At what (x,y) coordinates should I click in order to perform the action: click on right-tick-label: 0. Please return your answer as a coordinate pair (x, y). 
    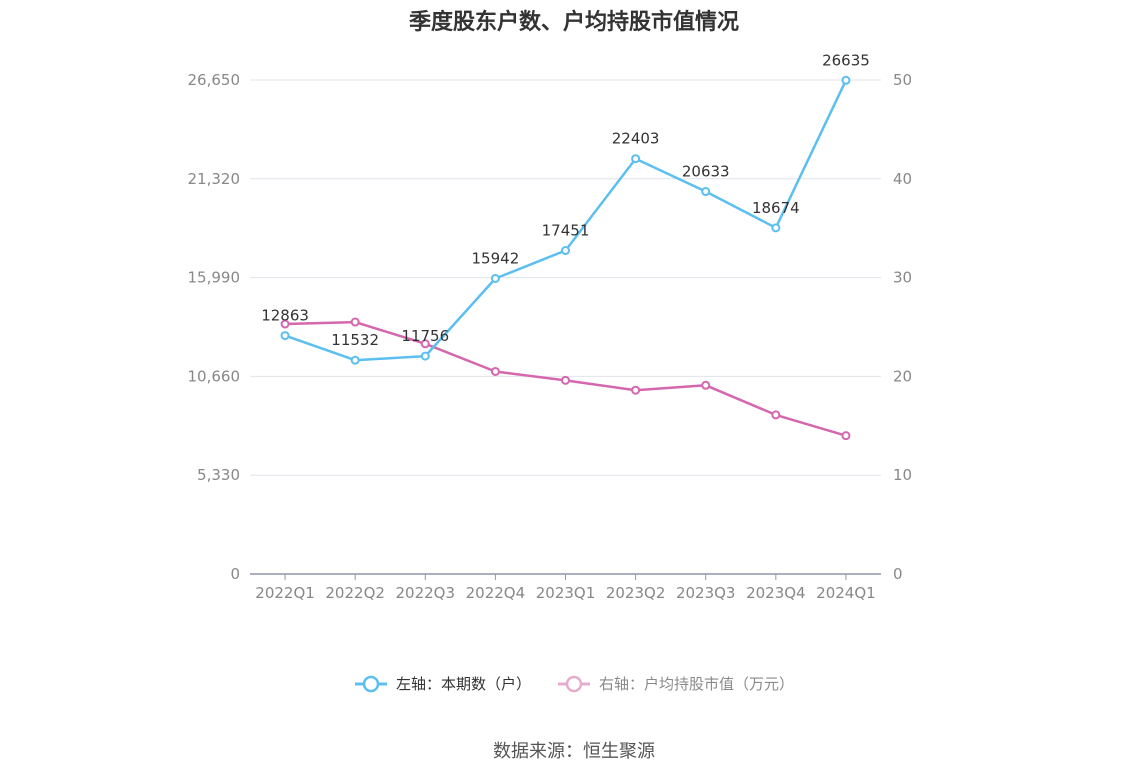
    Looking at the image, I should click on (898, 574).